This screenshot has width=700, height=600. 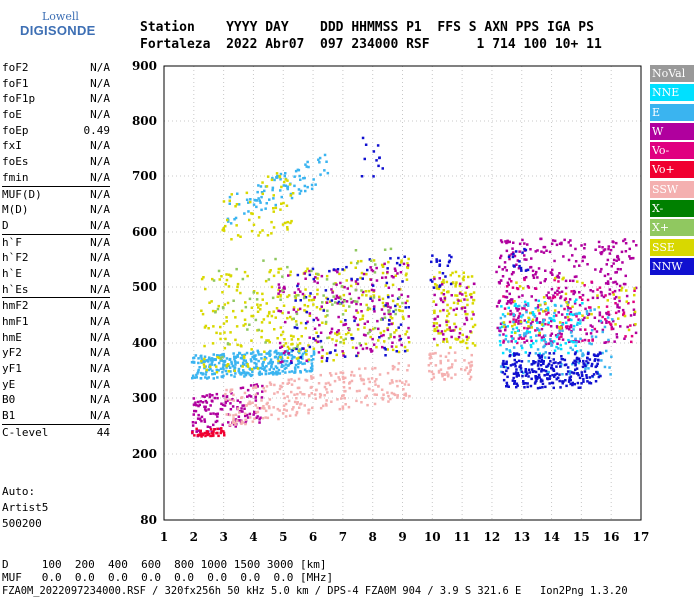 What do you see at coordinates (641, 537) in the screenshot?
I see `x-tick-label: 17` at bounding box center [641, 537].